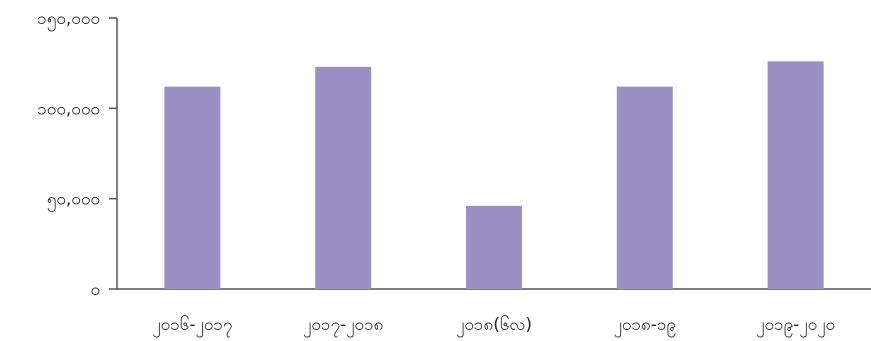 The width and height of the screenshot is (871, 341). What do you see at coordinates (68, 20) in the screenshot?
I see `y-tick-label: ၁၅၀,၀၀၀` at bounding box center [68, 20].